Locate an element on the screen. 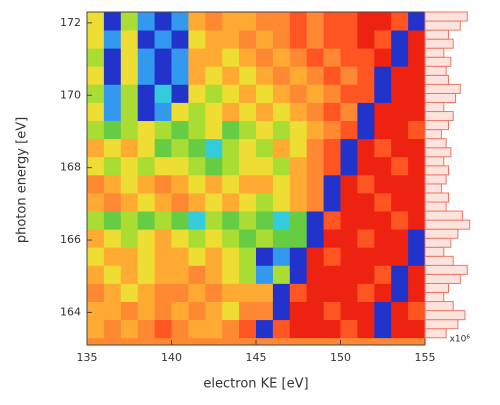 This screenshot has height=405, width=500. x-tick-label: 140 is located at coordinates (171, 357).